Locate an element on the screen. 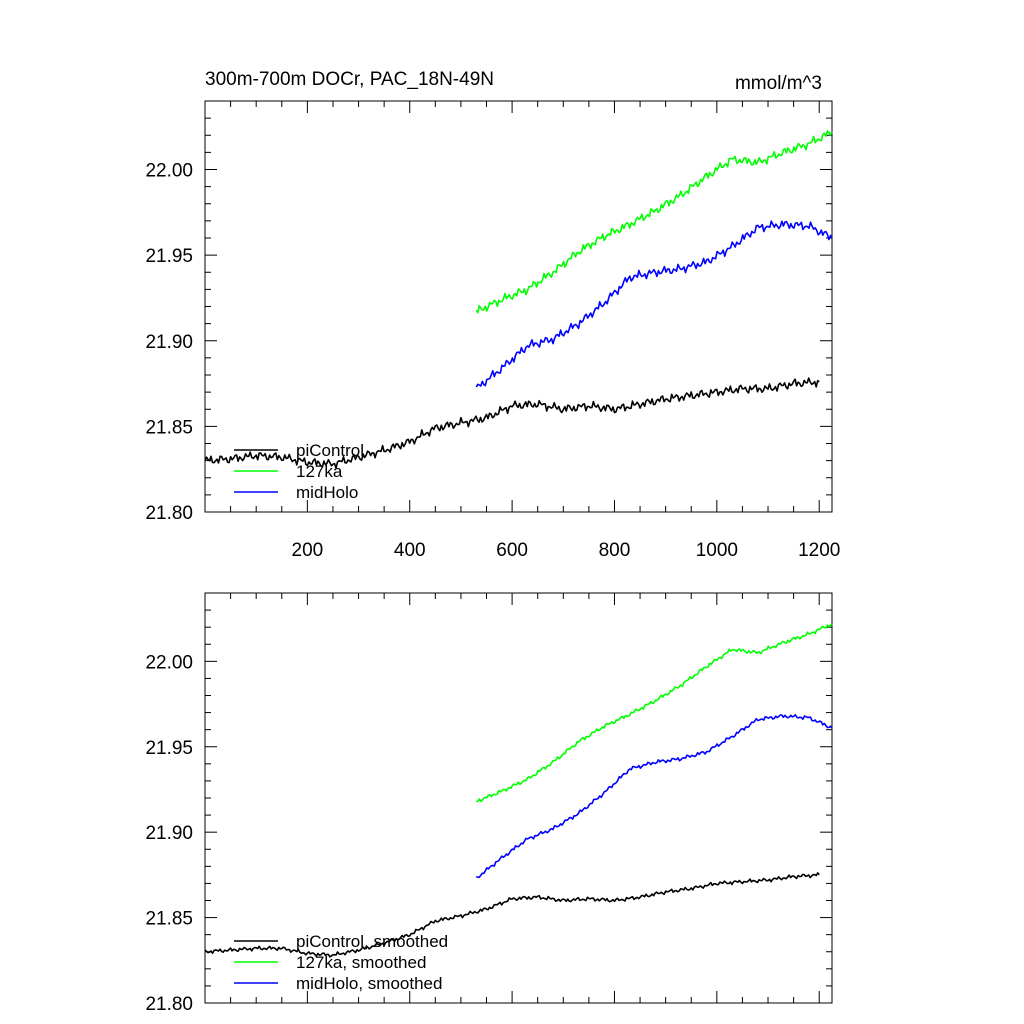 This screenshot has height=1024, width=1024. legend-label: midHolo is located at coordinates (327, 492).